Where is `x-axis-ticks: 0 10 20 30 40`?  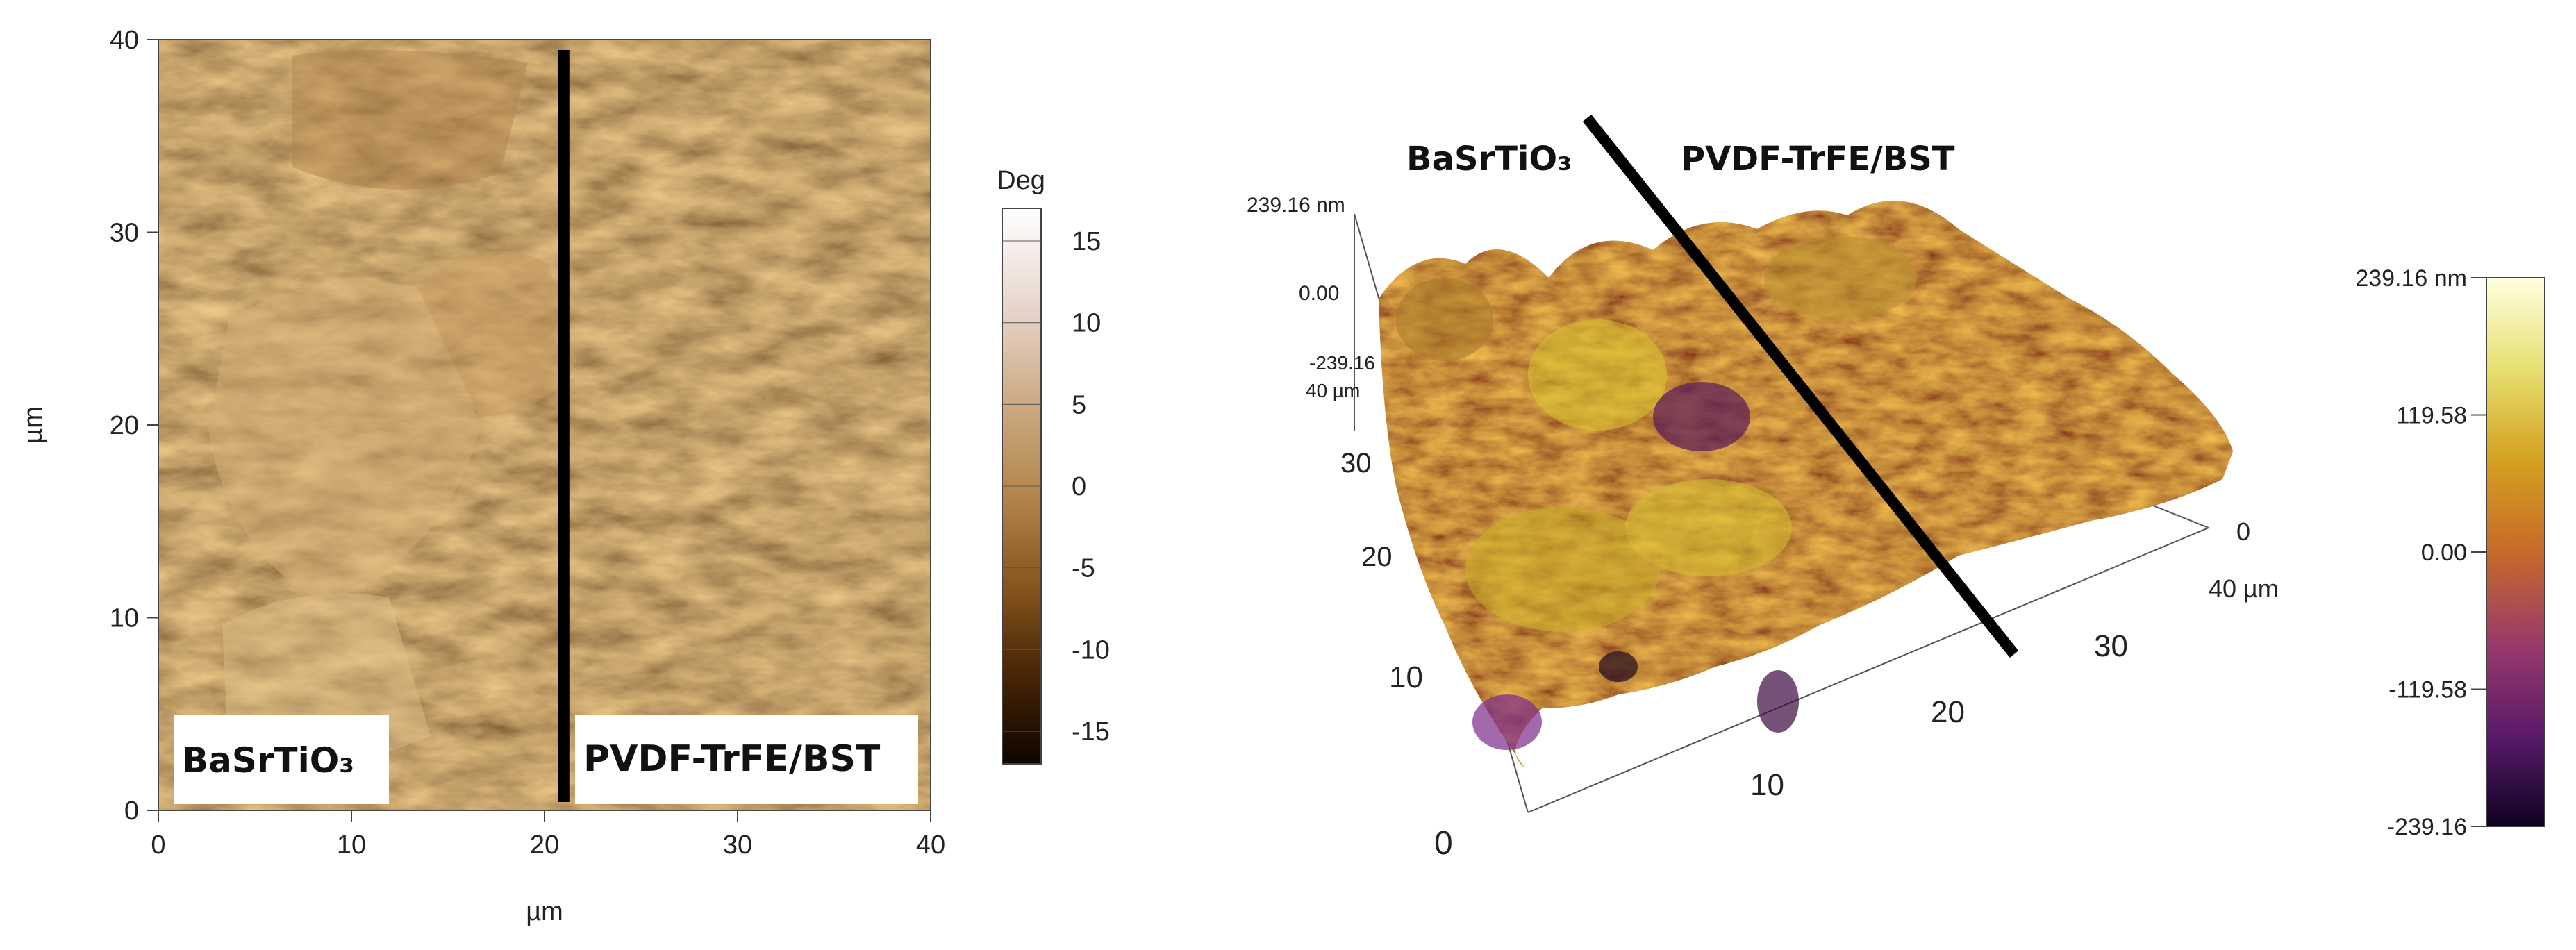 x-axis-ticks: 0 10 20 30 40 is located at coordinates (548, 835).